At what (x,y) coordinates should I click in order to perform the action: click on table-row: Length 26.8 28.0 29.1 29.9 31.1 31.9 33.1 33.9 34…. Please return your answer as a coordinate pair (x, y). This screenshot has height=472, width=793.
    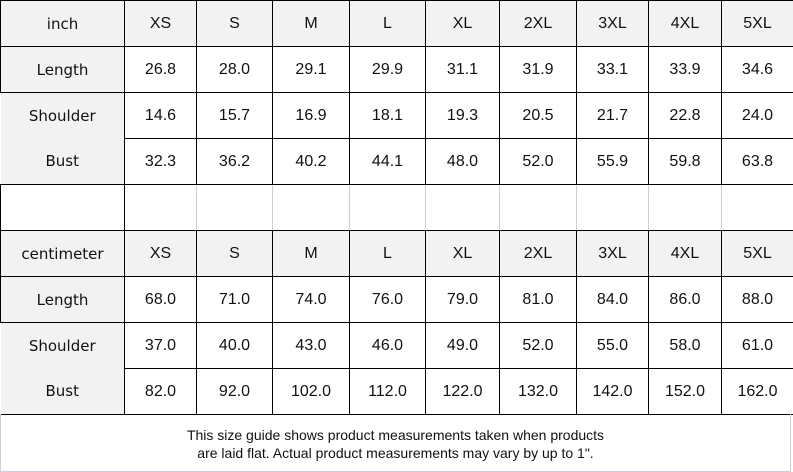
    Looking at the image, I should click on (396, 69).